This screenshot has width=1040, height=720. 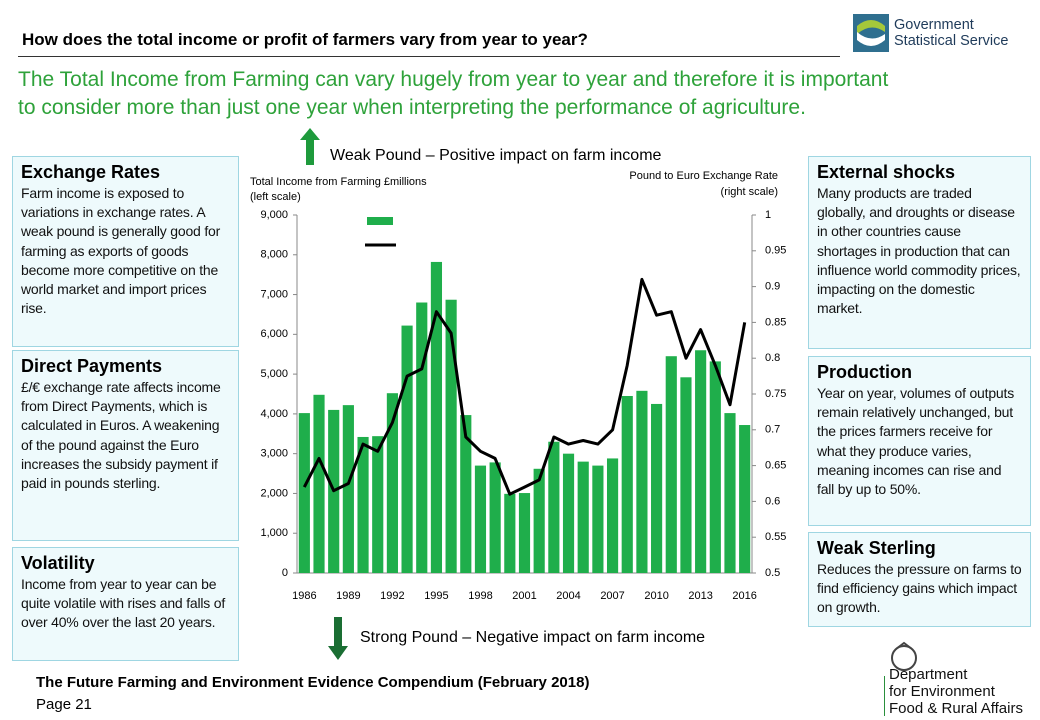 What do you see at coordinates (612, 596) in the screenshot?
I see `x-tick-label: 2007` at bounding box center [612, 596].